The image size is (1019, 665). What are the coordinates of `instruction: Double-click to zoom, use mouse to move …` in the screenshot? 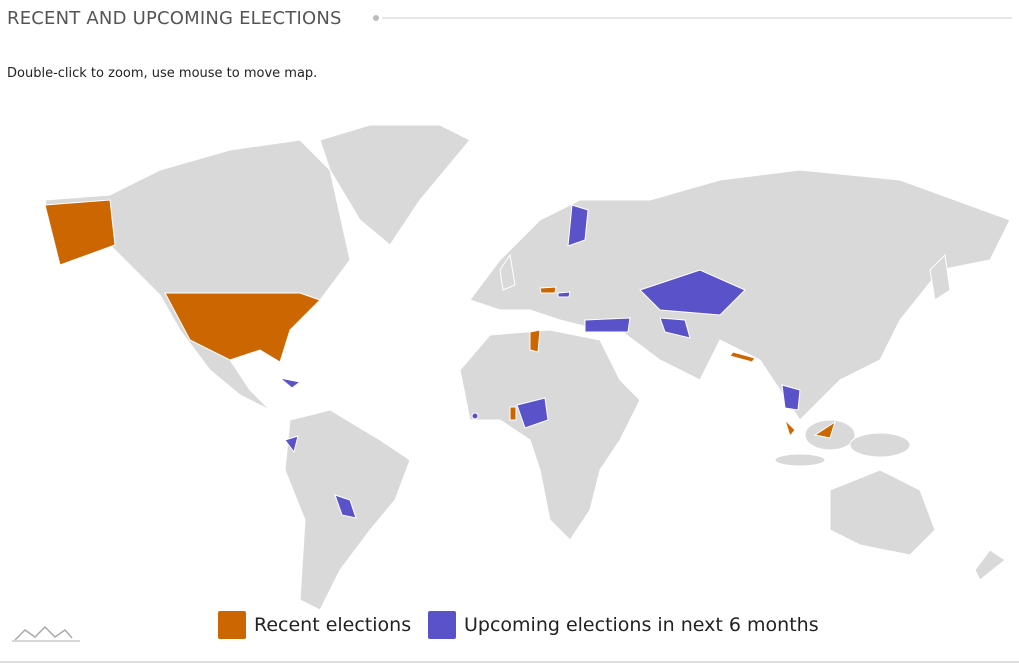 It's located at (162, 73).